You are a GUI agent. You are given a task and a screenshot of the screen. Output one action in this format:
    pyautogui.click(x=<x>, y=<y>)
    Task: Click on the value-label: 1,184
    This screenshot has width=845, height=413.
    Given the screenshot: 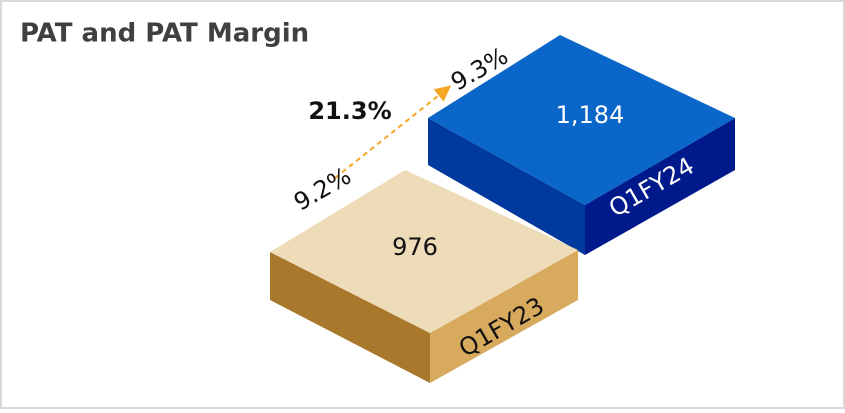 What is the action you would take?
    pyautogui.click(x=590, y=115)
    